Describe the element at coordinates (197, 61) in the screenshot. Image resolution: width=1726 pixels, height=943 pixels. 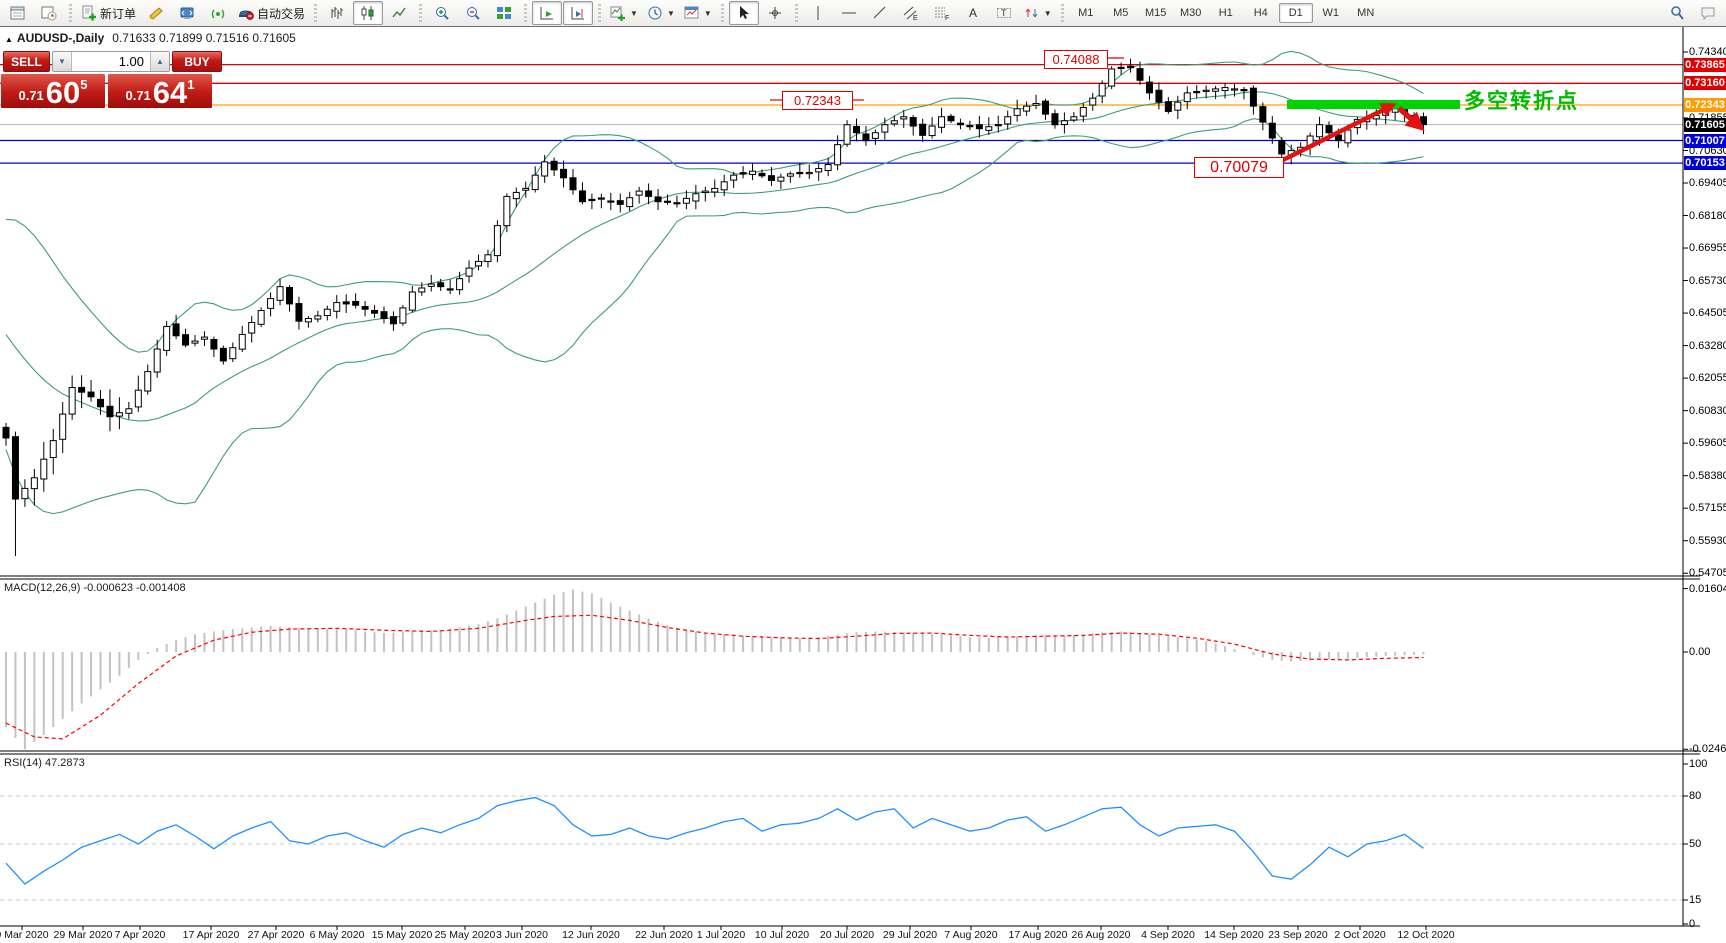
I see `buy-button: BUY` at that location.